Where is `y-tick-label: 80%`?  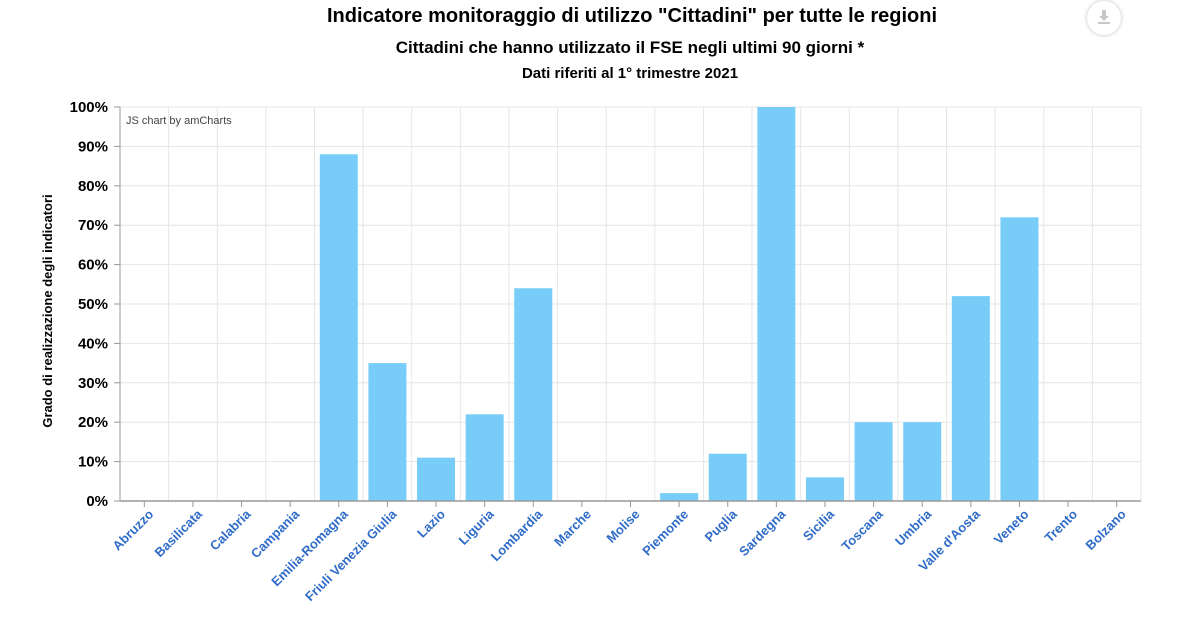 y-tick-label: 80% is located at coordinates (93, 186).